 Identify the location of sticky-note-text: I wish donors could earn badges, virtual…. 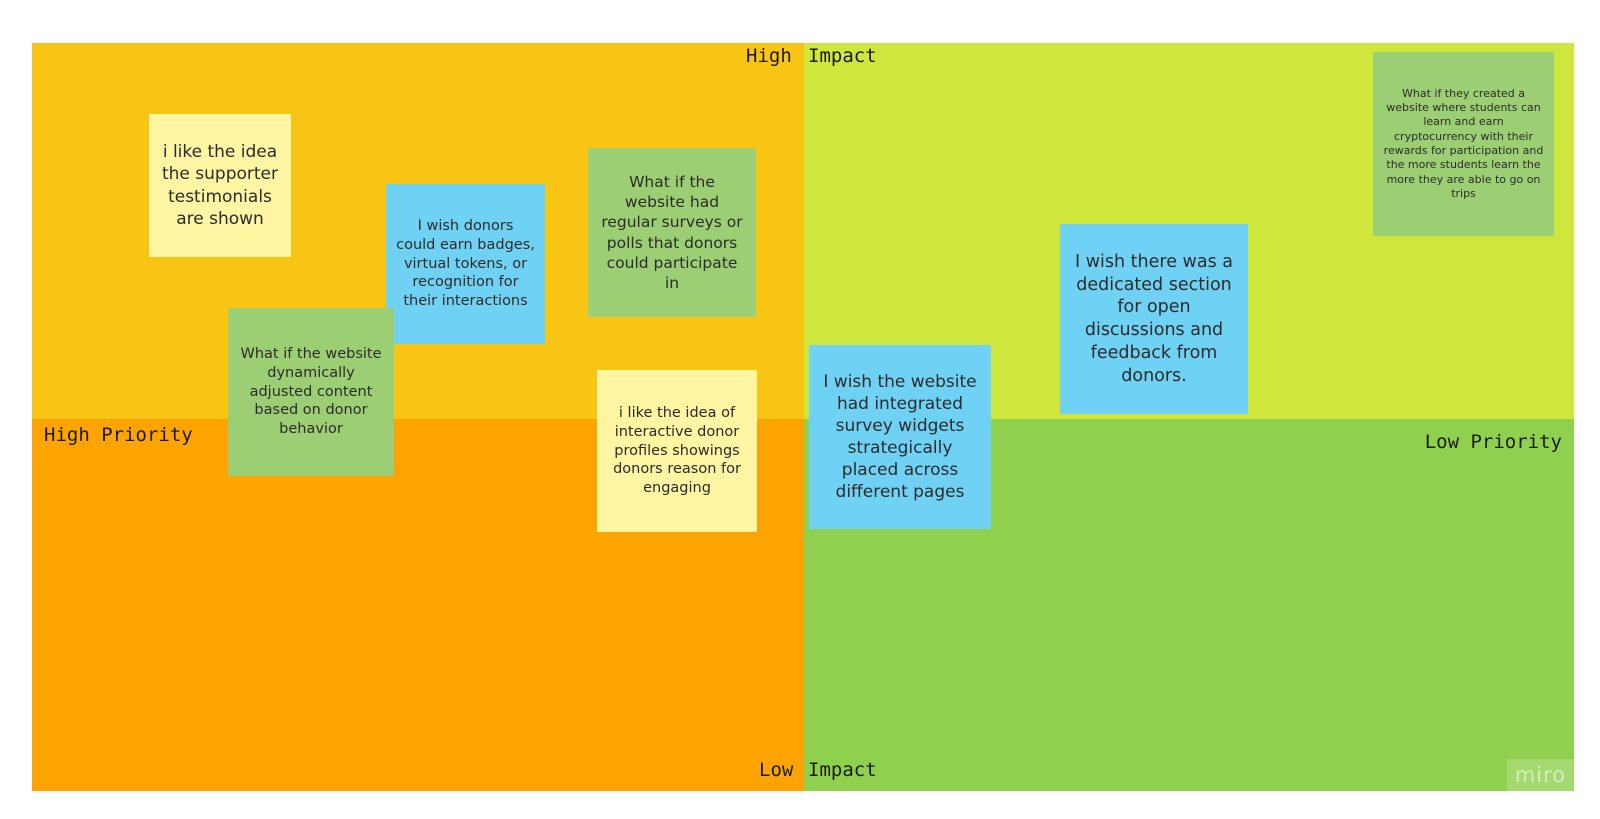
(465, 263).